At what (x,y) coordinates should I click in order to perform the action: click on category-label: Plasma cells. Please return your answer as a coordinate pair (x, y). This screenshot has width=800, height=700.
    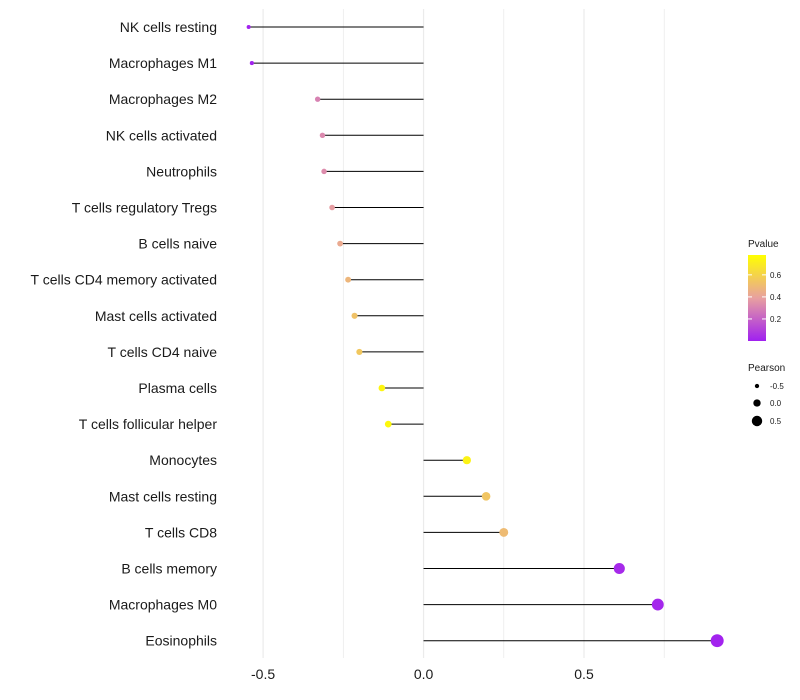
    Looking at the image, I should click on (177, 388).